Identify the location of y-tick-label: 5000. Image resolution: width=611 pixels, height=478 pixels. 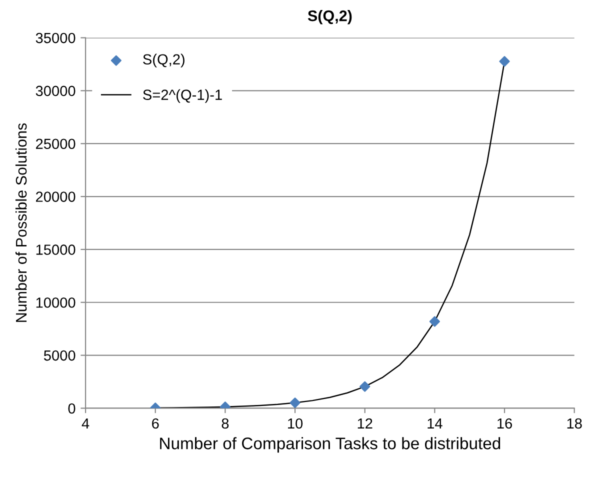
(60, 355).